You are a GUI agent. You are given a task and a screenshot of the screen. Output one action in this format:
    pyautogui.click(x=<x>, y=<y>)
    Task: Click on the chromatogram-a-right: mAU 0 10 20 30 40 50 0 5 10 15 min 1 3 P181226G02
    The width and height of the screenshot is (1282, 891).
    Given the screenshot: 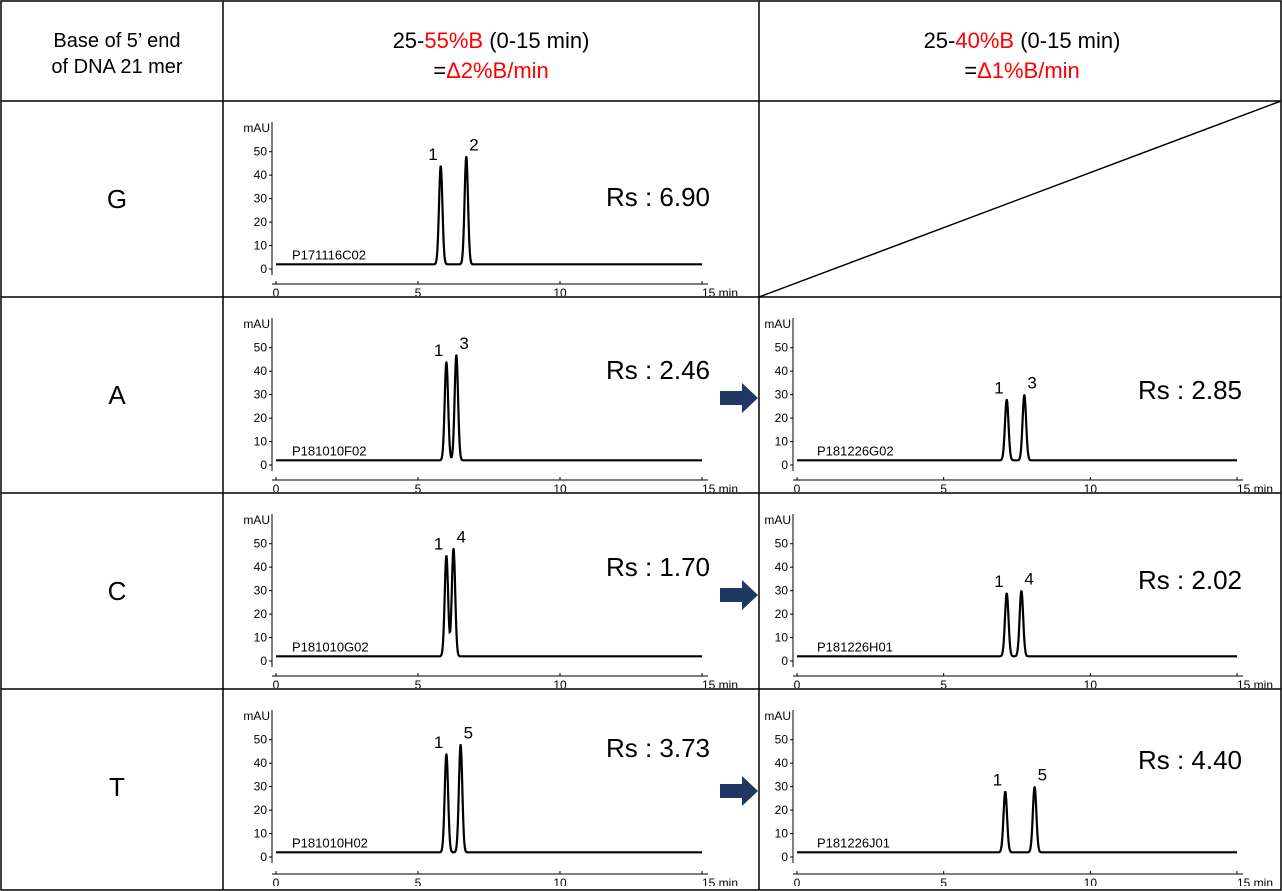 What is the action you would take?
    pyautogui.click(x=1018, y=404)
    